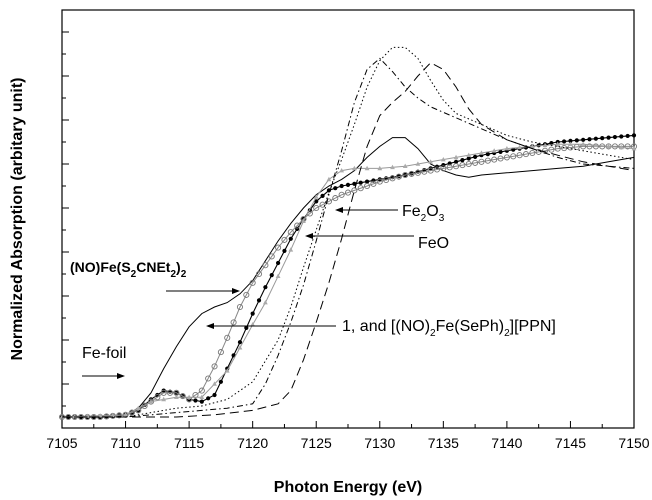 This screenshot has height=500, width=652. What do you see at coordinates (443, 443) in the screenshot?
I see `x-tick-label: 7135` at bounding box center [443, 443].